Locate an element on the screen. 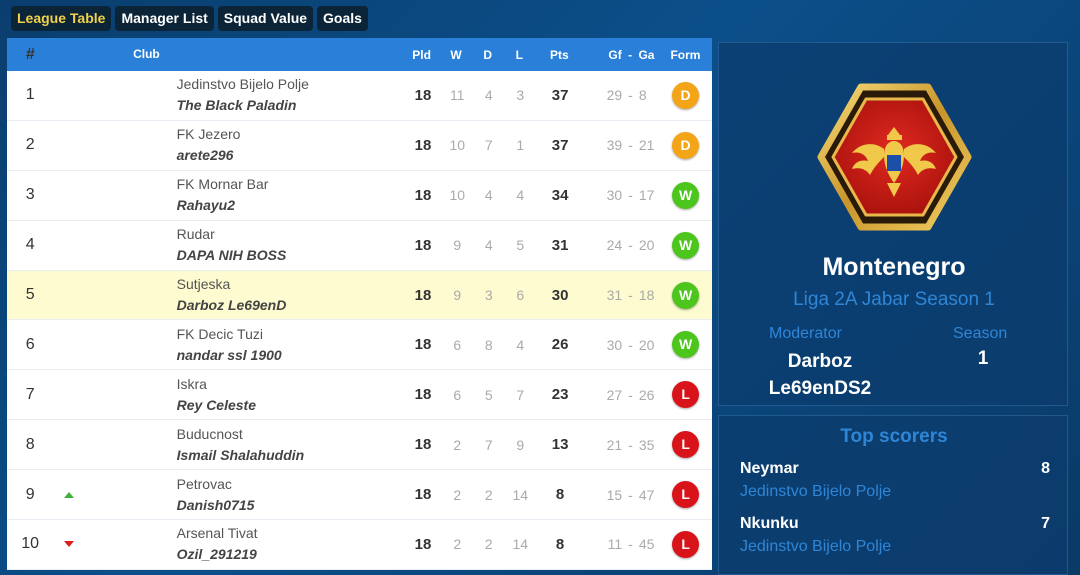  table-row: 7 Iskra Rey Celeste 18 6 5 7 23 27-26 L is located at coordinates (359, 395).